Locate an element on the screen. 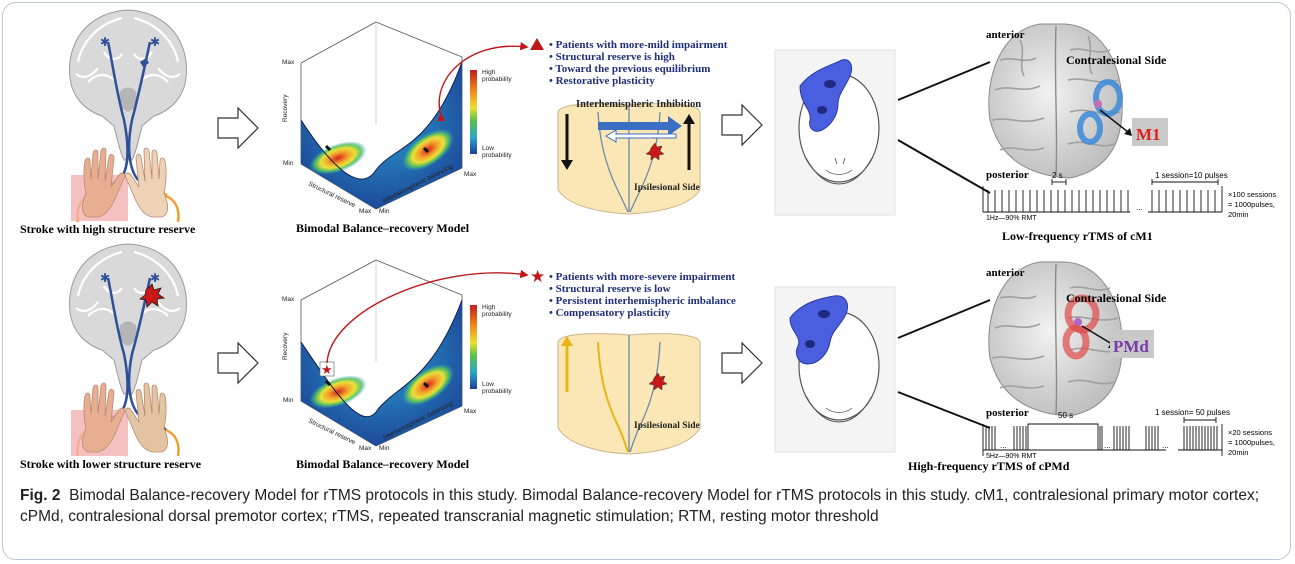  row1-protocol-caption: Low-frequency rTMS of cM1 is located at coordinates (1077, 236).